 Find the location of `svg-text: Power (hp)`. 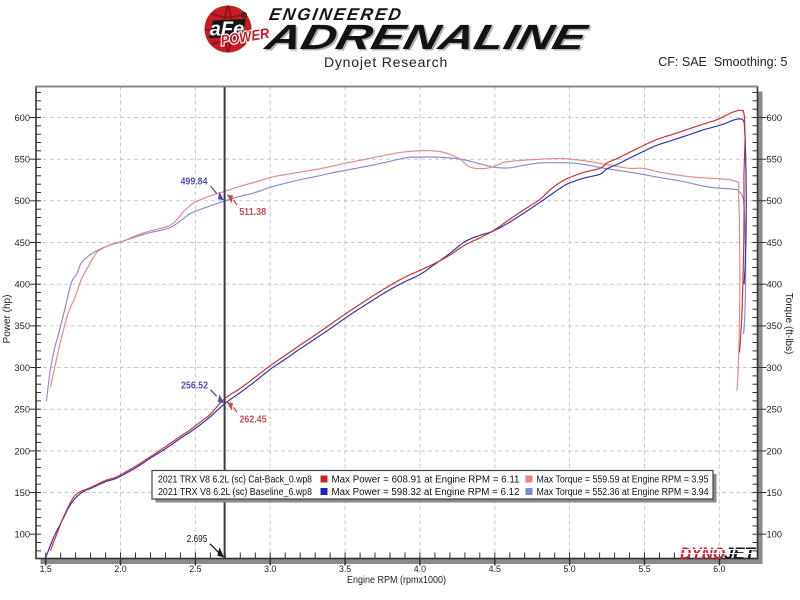

svg-text: Power (hp) is located at coordinates (7, 319).